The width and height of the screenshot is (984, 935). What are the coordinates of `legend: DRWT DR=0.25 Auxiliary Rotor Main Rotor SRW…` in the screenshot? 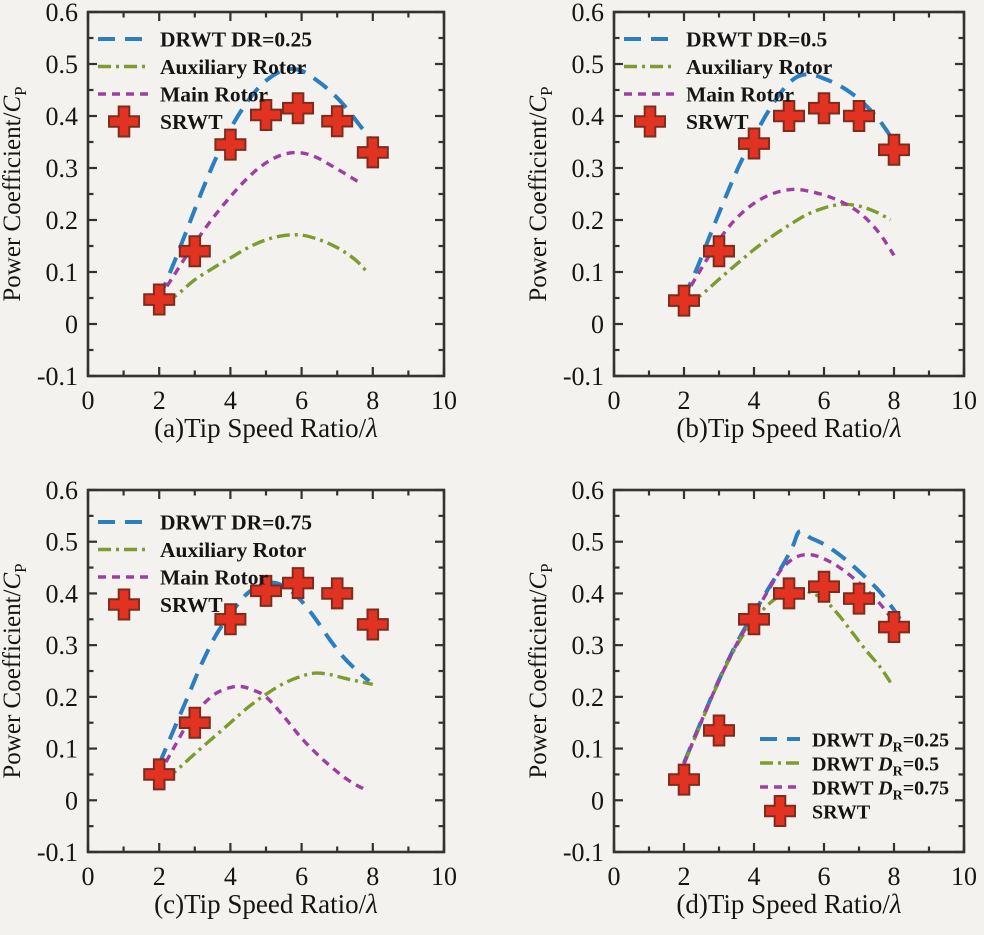 It's located at (205, 83).